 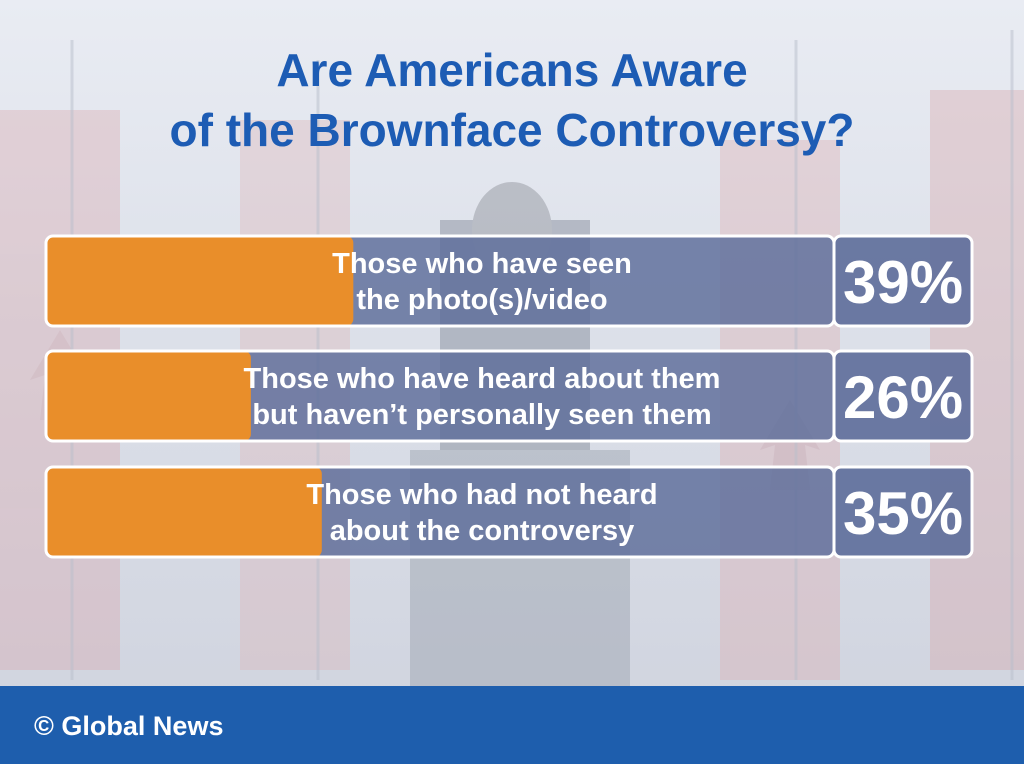 What do you see at coordinates (482, 264) in the screenshot?
I see `category-label: Those who have seen` at bounding box center [482, 264].